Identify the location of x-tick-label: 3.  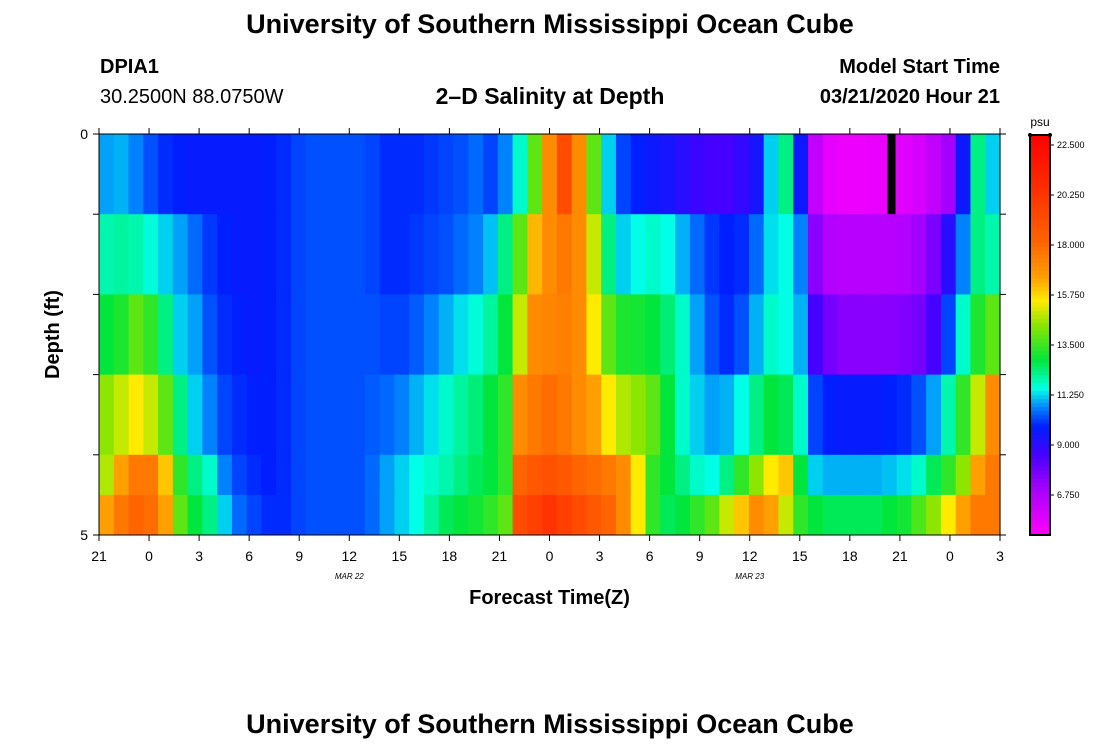
(199, 556).